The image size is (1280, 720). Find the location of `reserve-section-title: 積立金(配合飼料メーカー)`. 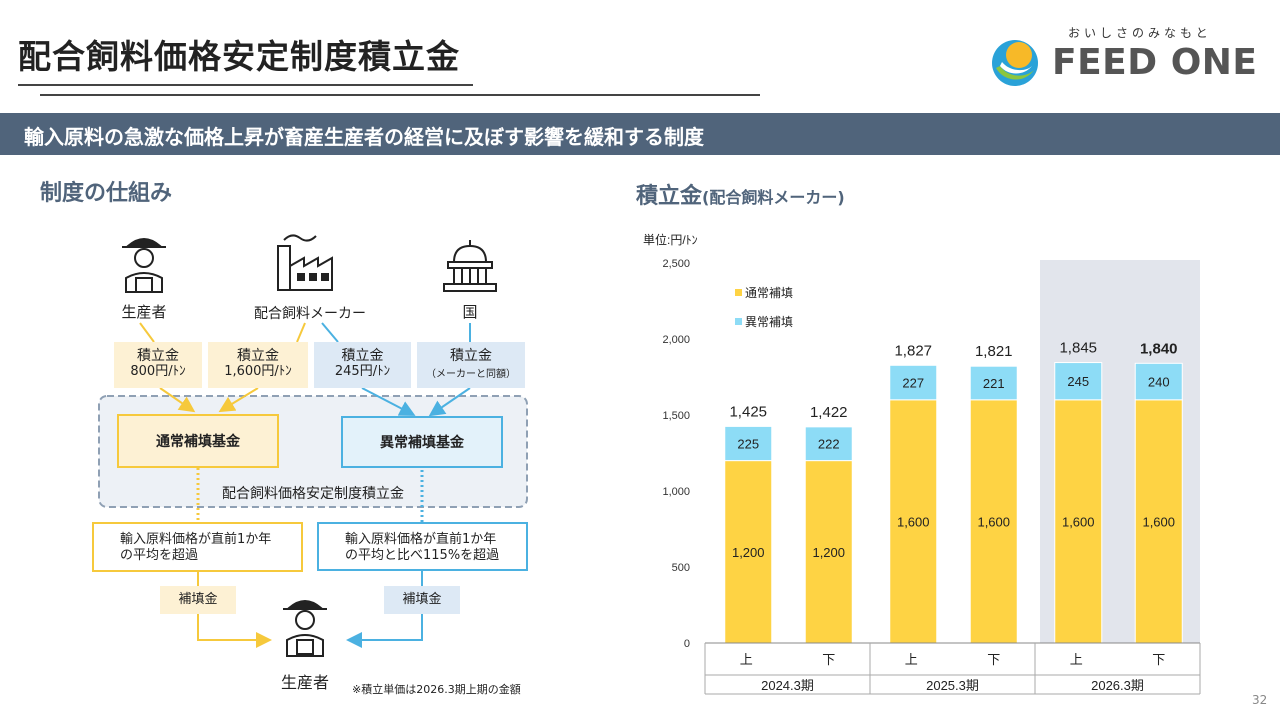

reserve-section-title: 積立金(配合飼料メーカー) is located at coordinates (740, 194).